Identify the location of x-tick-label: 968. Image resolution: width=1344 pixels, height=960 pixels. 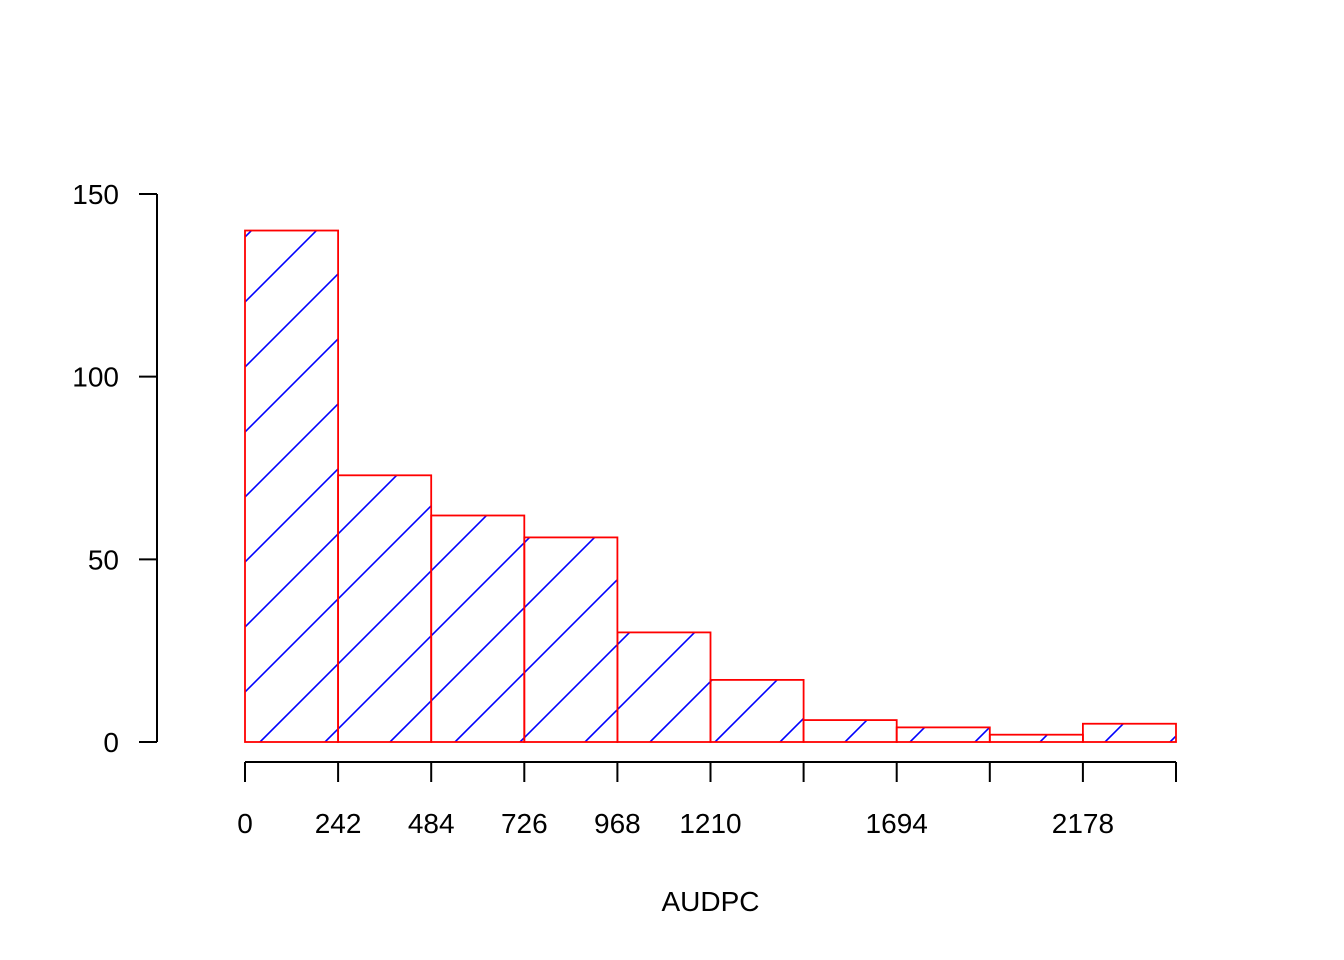
(617, 823).